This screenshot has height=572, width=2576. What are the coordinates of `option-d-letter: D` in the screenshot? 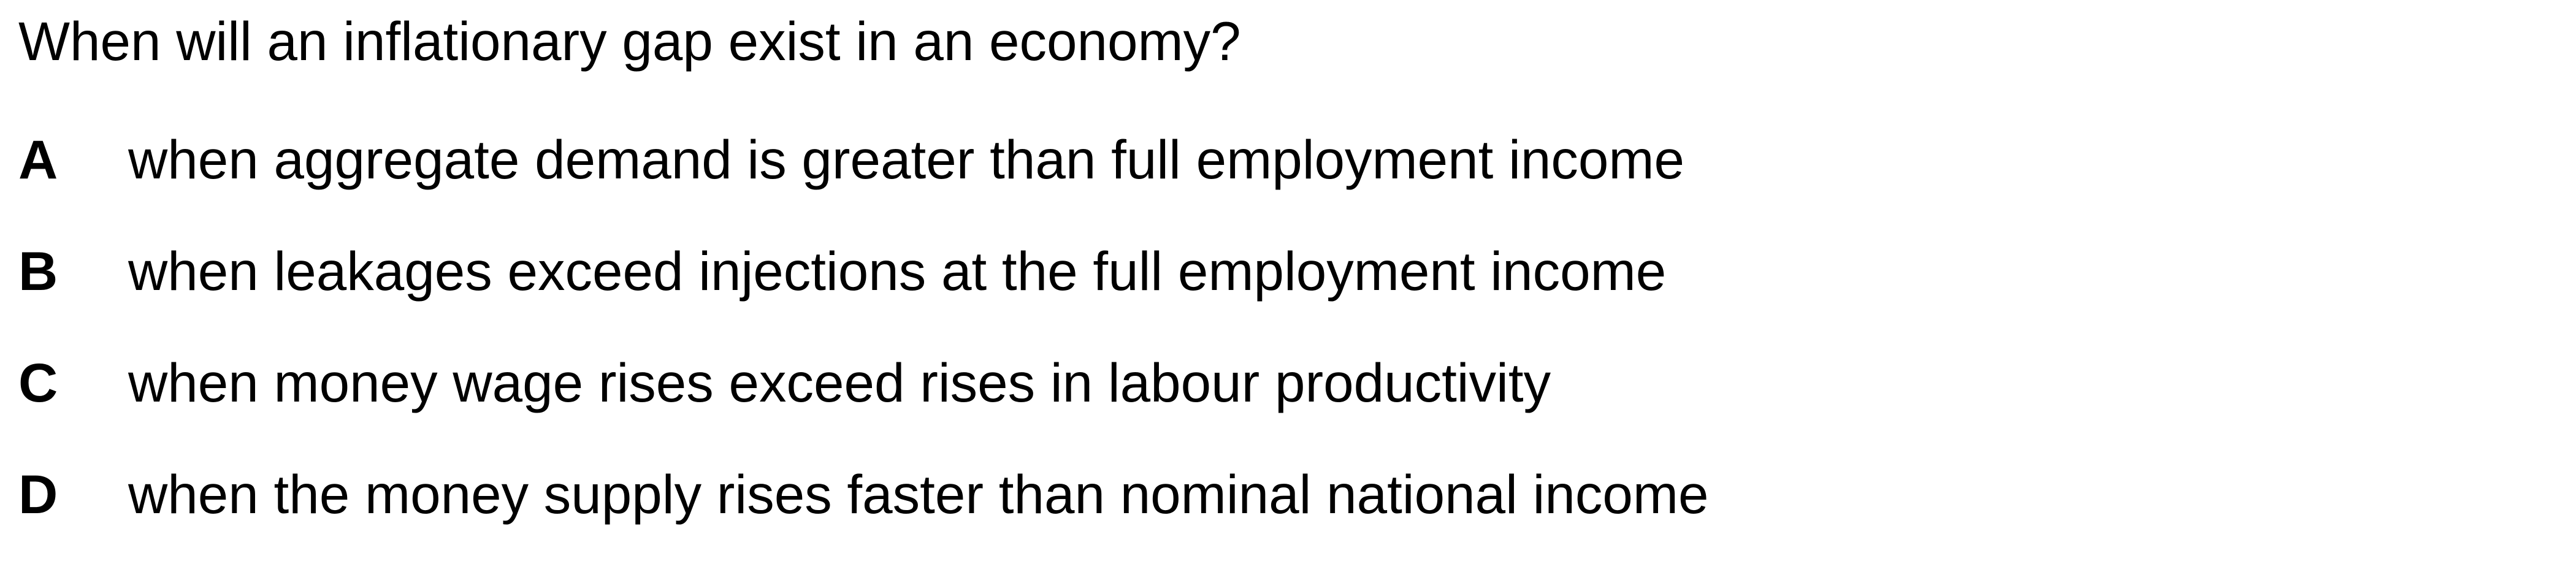 It's located at (38, 494).